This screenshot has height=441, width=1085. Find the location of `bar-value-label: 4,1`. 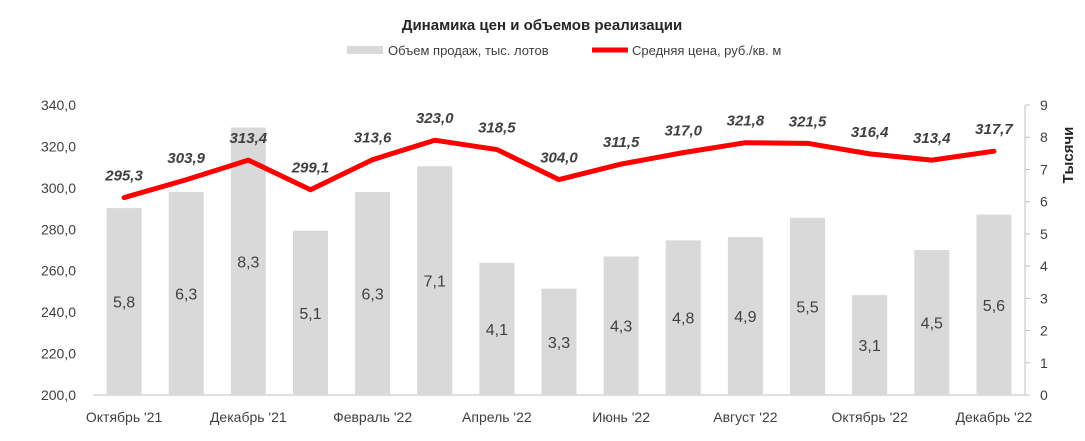

bar-value-label: 4,1 is located at coordinates (497, 330).